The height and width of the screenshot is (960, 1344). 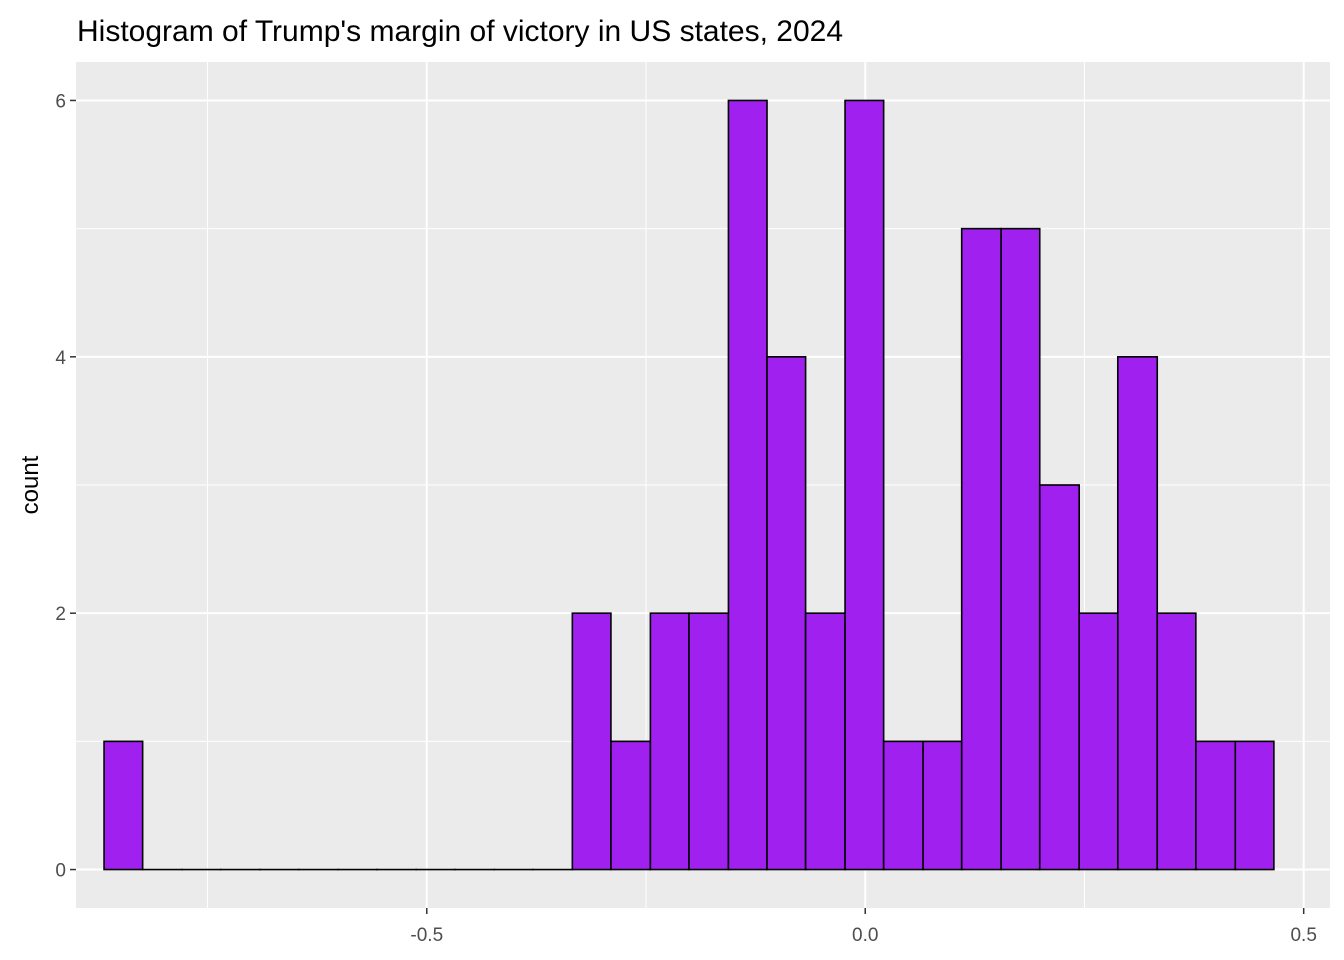 What do you see at coordinates (60, 614) in the screenshot?
I see `y-tick-label: 2` at bounding box center [60, 614].